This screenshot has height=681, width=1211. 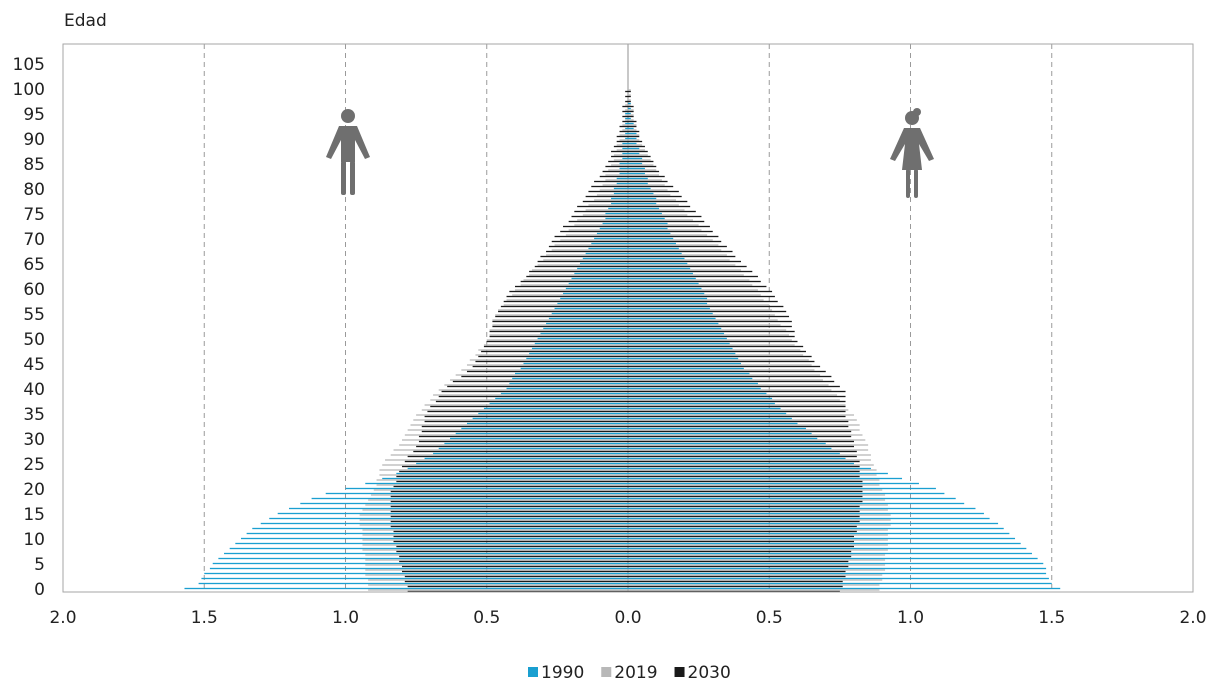 I want to click on y-tick-label: 15, so click(x=34, y=515).